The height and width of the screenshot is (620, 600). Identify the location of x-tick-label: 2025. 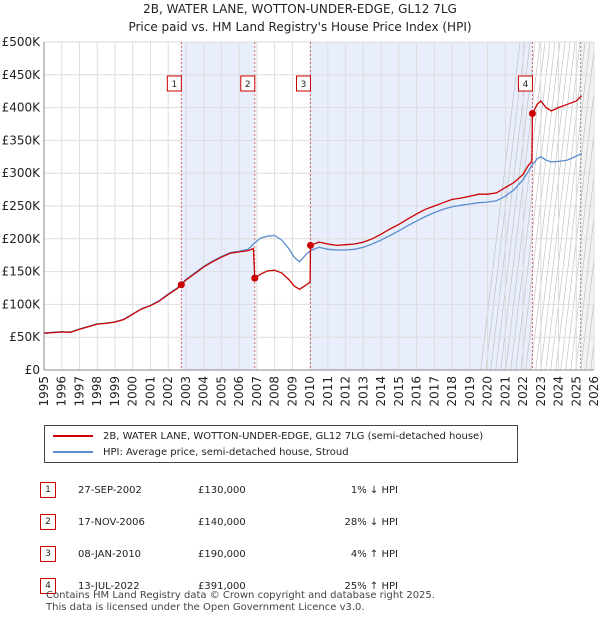
(576, 391).